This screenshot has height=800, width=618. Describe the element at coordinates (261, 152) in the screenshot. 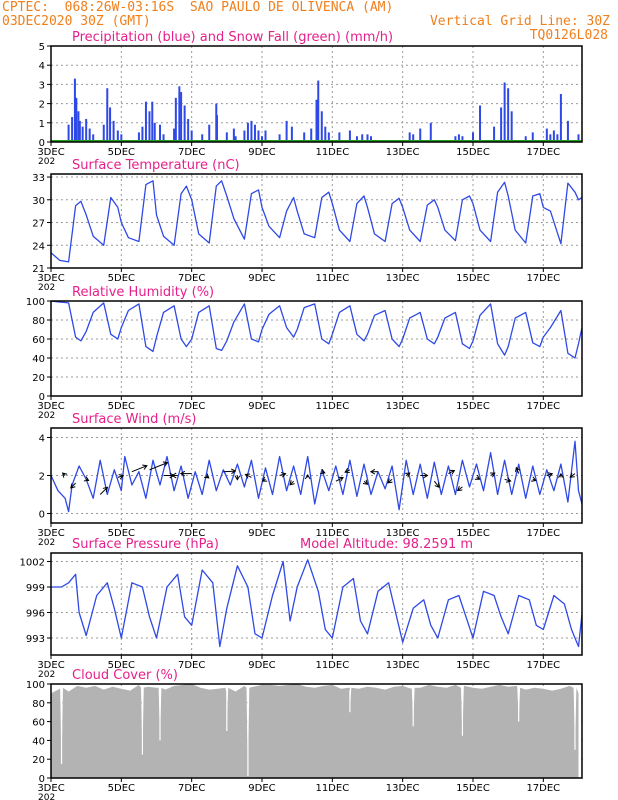

I see `precipitation-xtick-label: 9DEC` at that location.